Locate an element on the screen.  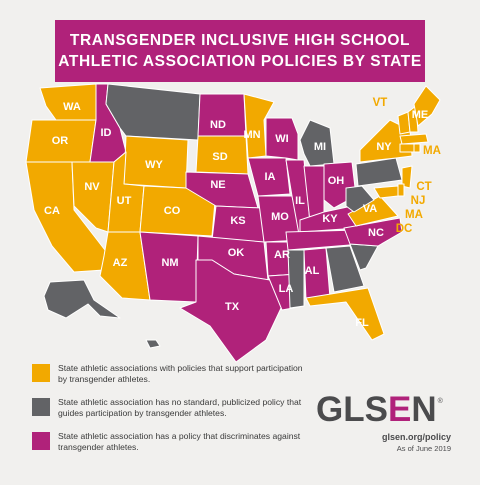
state-label-nm: NM is located at coordinates (169, 263).